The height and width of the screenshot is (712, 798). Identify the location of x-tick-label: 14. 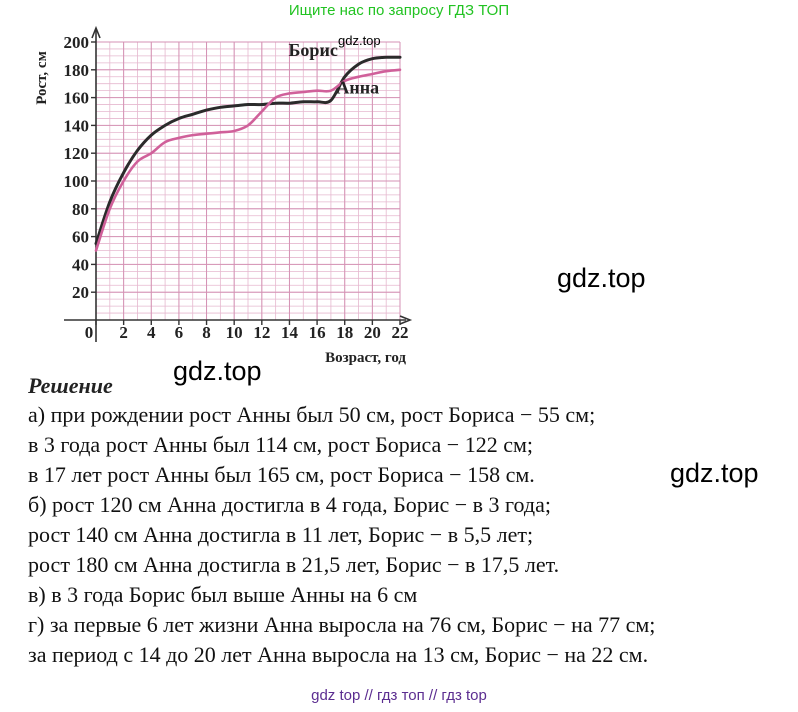
(290, 332).